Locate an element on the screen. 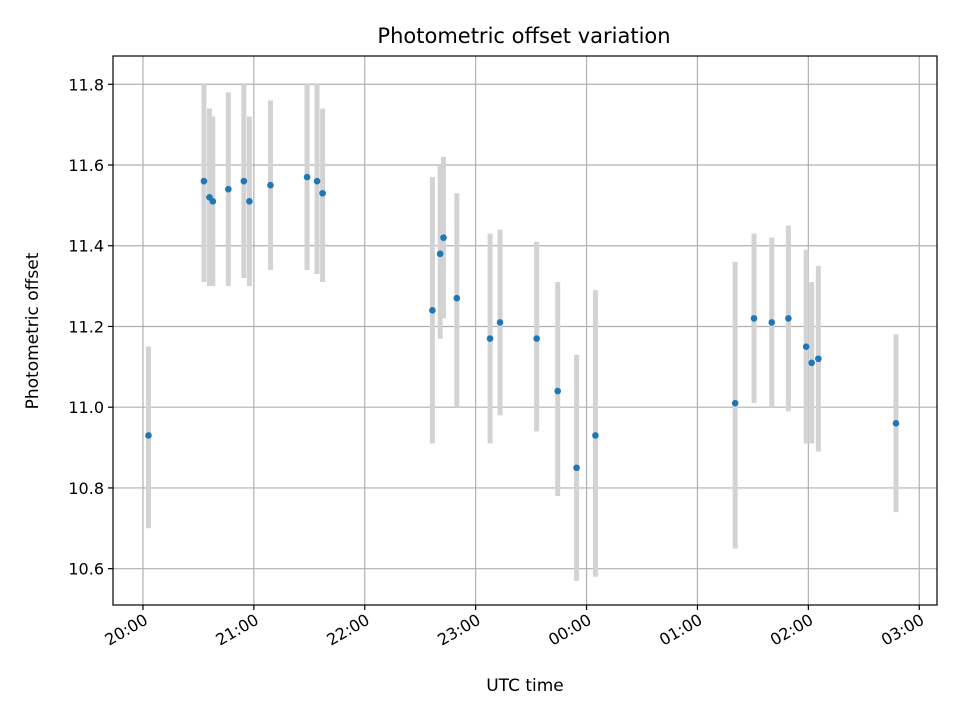 The image size is (960, 720). x-tick-label: 23:00 is located at coordinates (458, 630).